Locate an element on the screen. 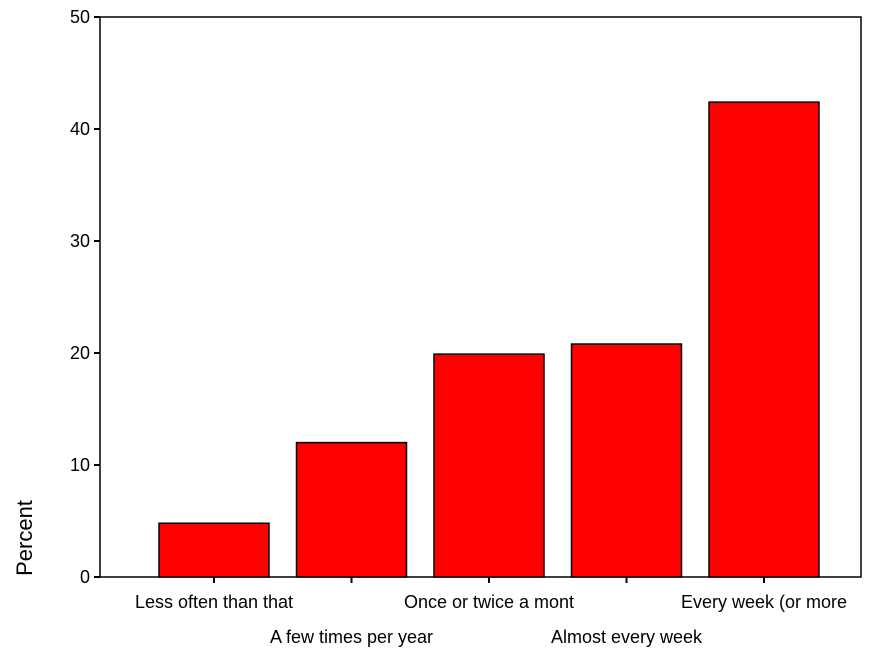 This screenshot has width=874, height=654. x-tick-label: Less often than that is located at coordinates (214, 602).